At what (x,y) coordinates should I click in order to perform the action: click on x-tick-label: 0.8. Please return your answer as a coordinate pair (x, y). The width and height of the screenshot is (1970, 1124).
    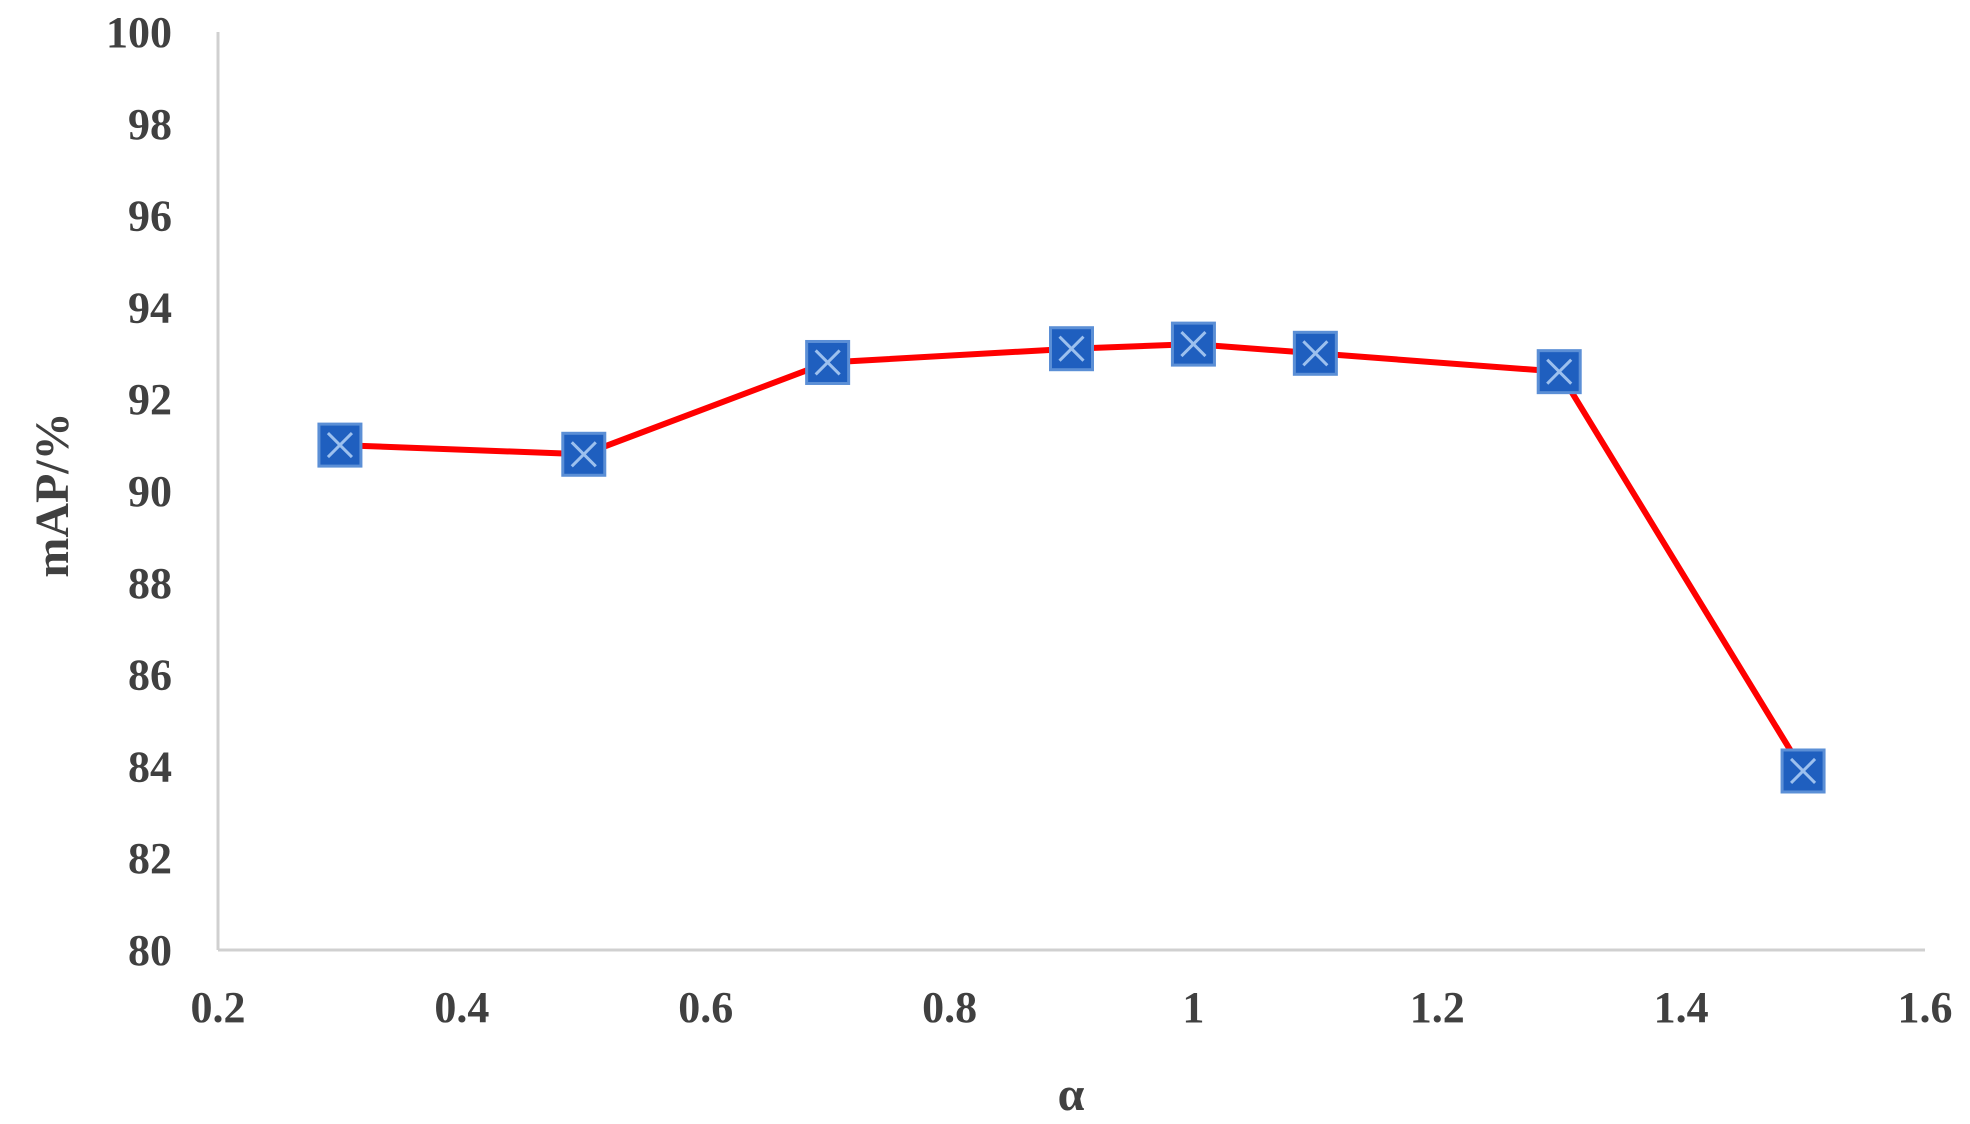
    Looking at the image, I should click on (949, 1007).